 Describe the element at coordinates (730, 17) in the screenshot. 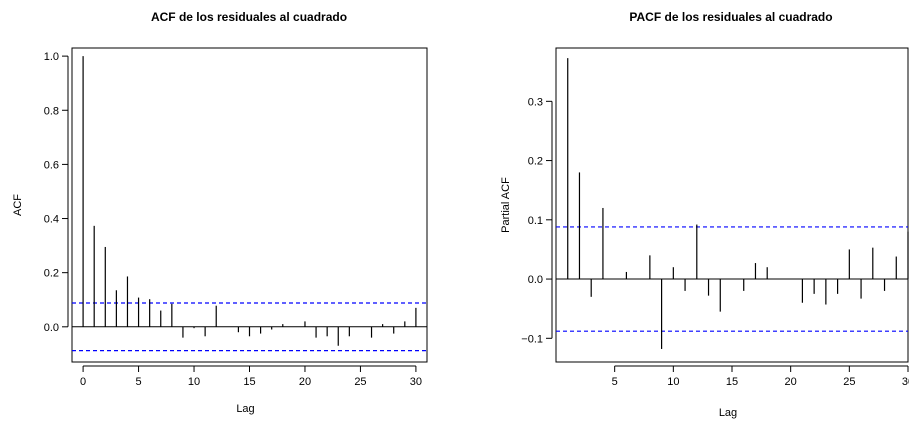

I see `chart-title: PACF de los residuales al cuadrado` at that location.